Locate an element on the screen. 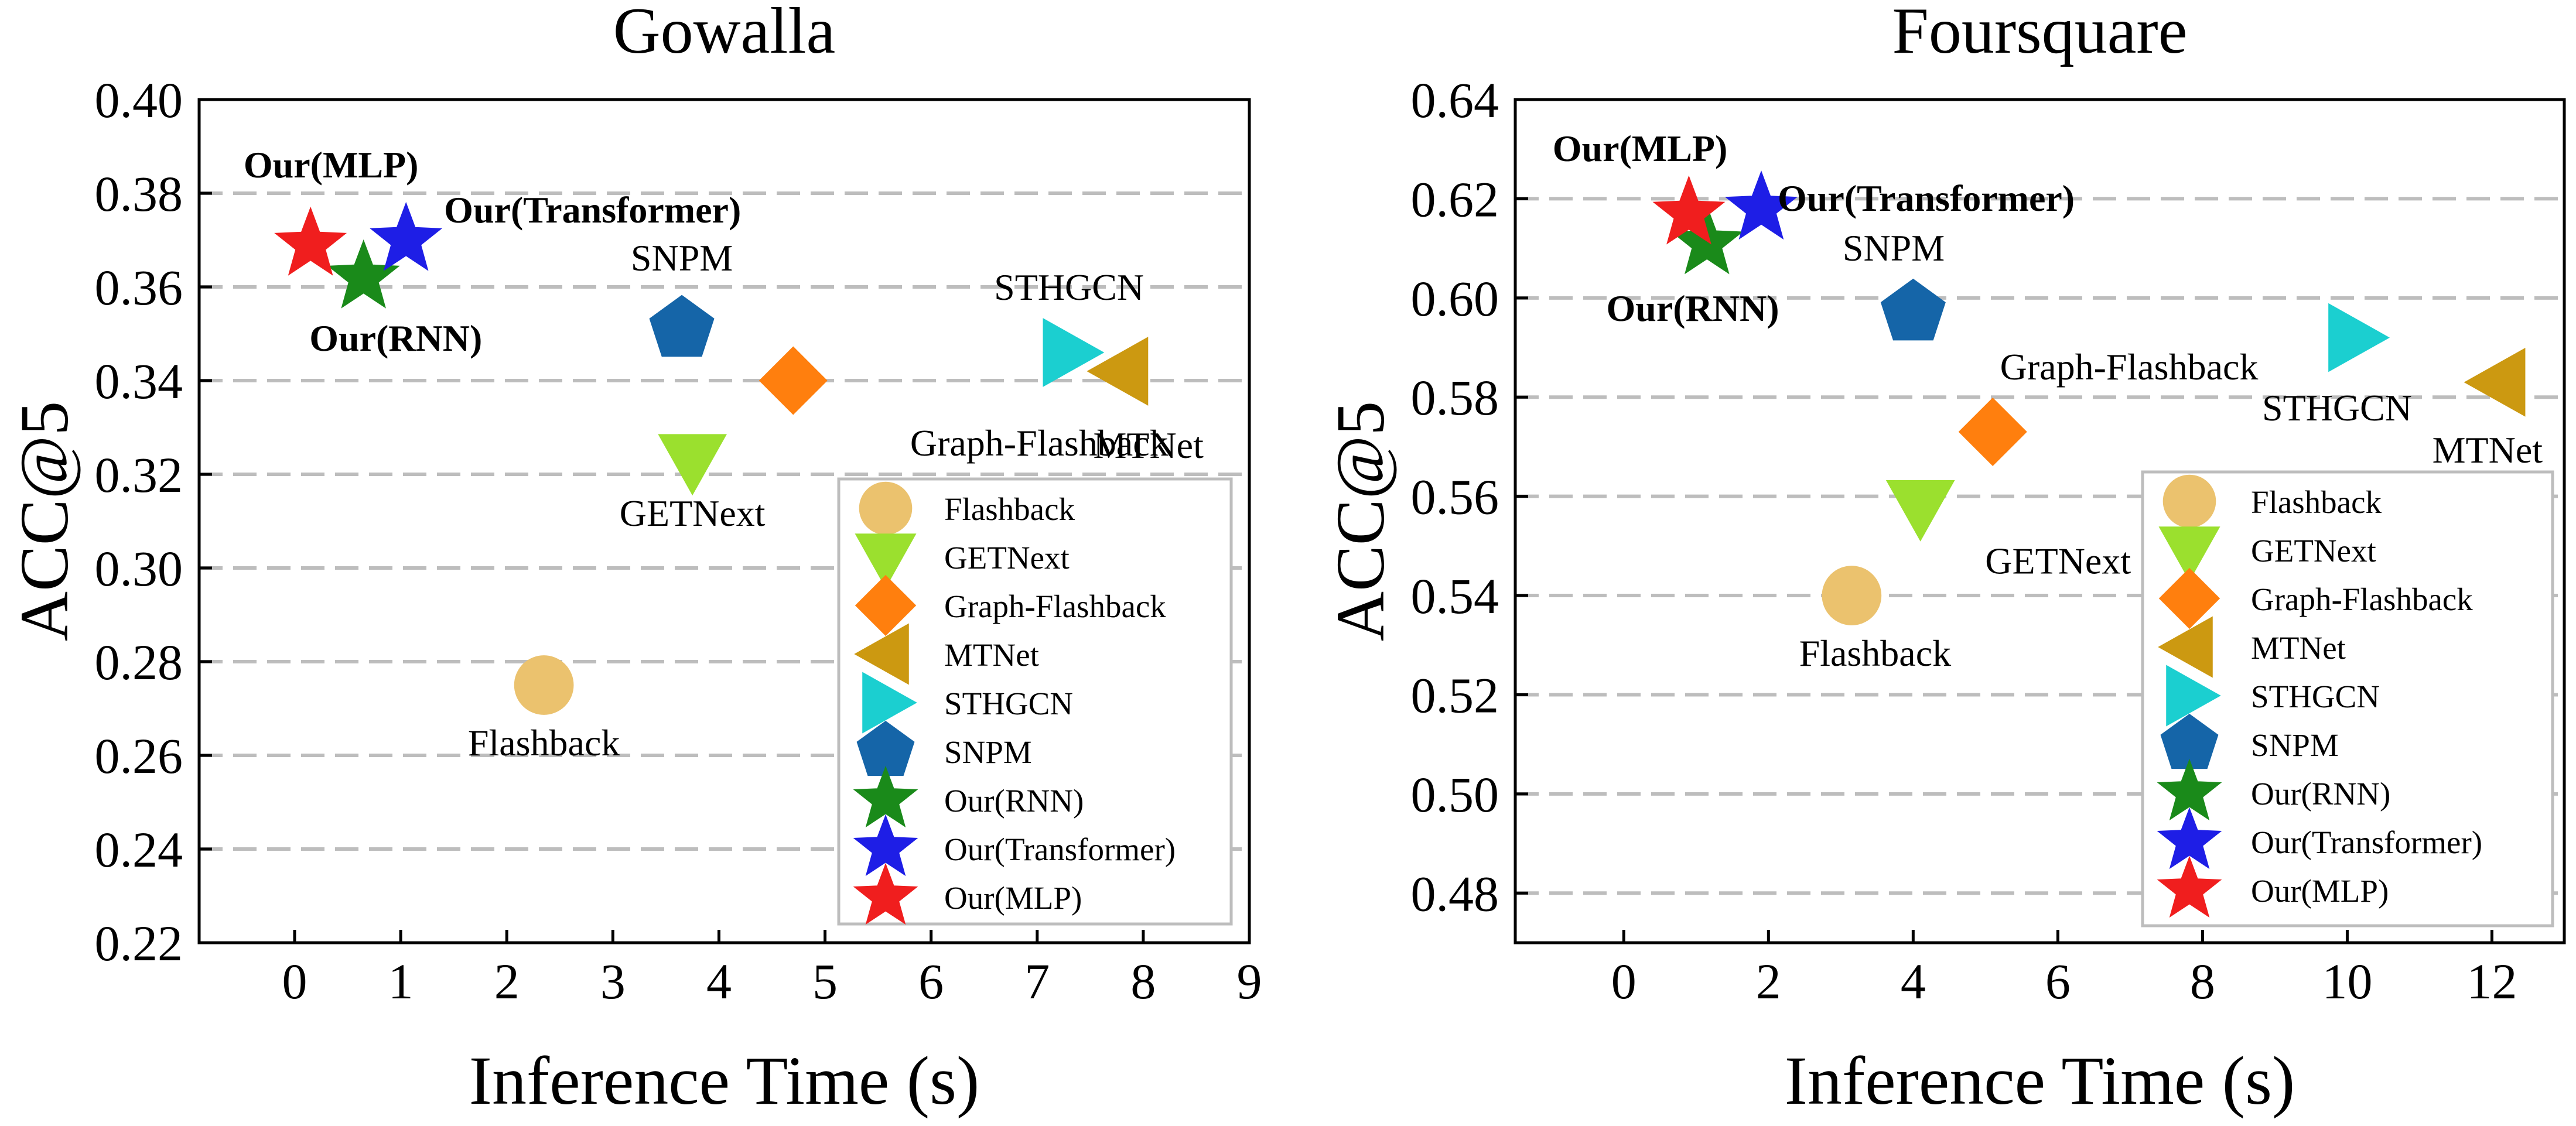  point-label-mtnet: MTNet is located at coordinates (2488, 450).